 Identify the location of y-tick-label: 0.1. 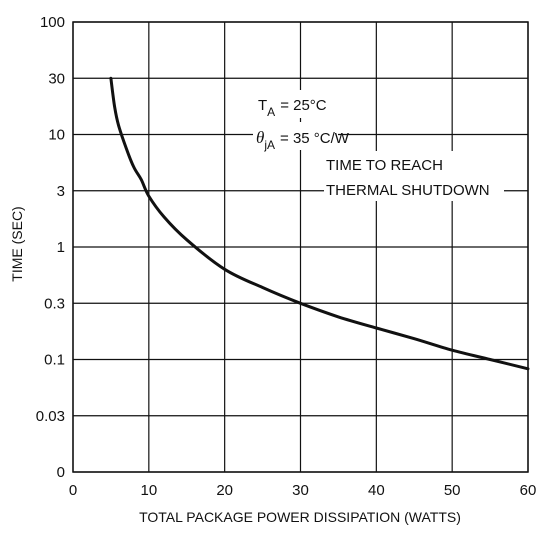
(54, 360).